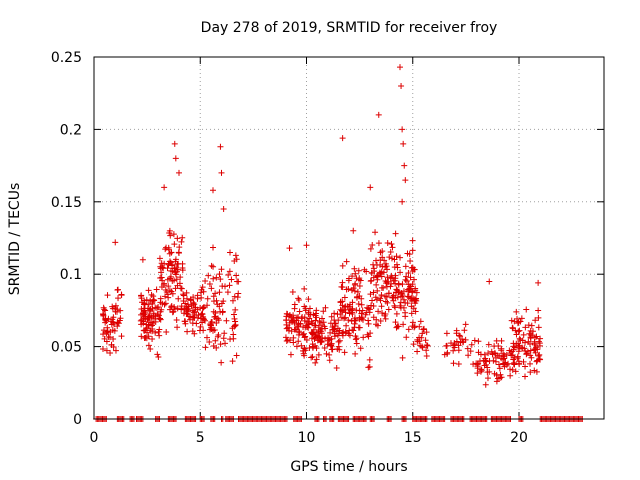  Describe the element at coordinates (200, 438) in the screenshot. I see `x-tick-label: 5` at that location.